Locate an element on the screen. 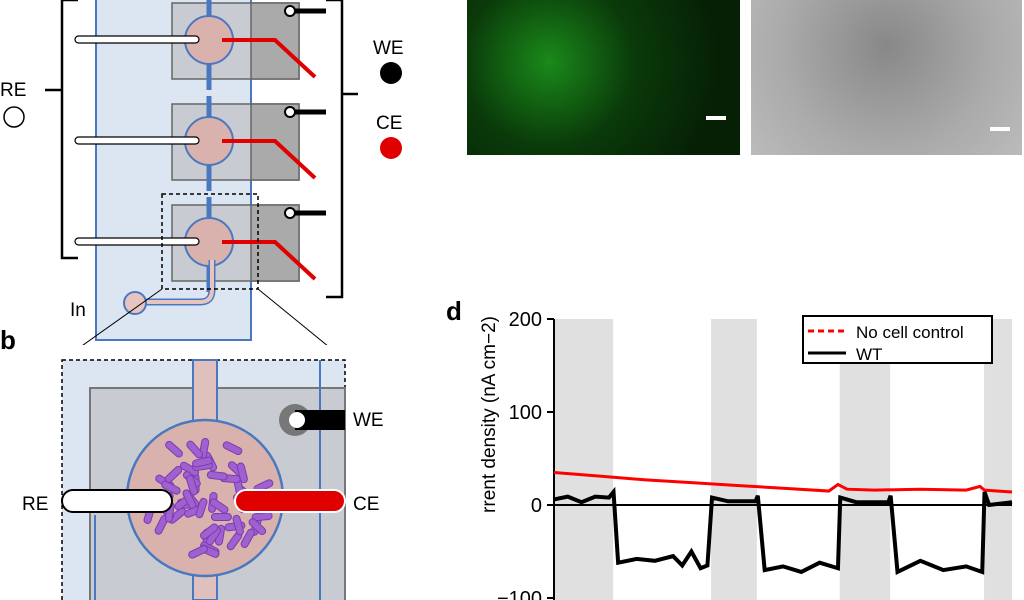 This screenshot has height=600, width=1024. re-marker-icon is located at coordinates (14, 117).